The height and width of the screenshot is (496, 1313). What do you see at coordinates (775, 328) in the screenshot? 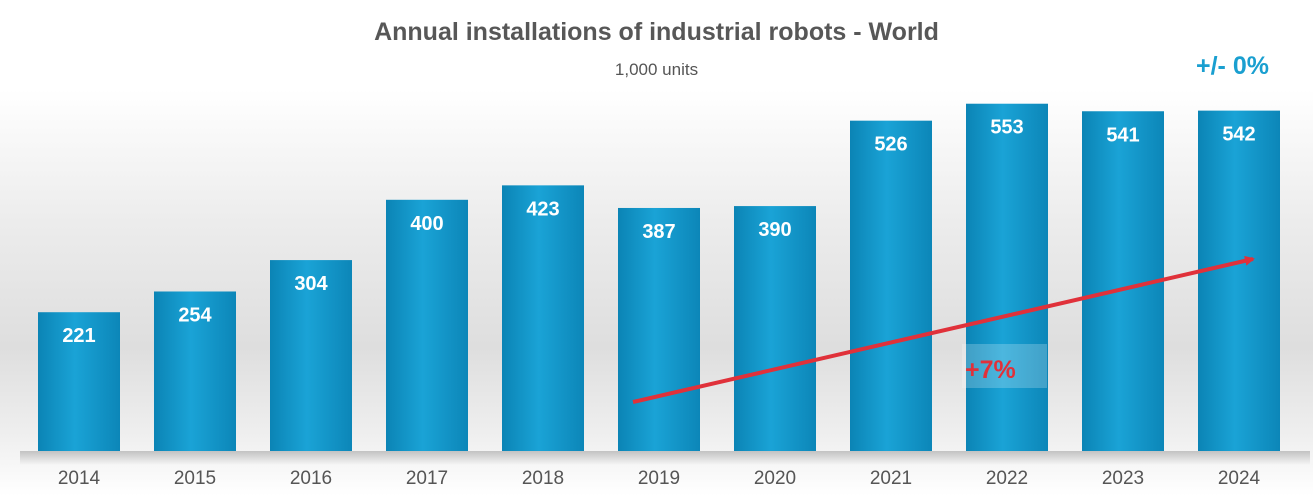
I see `bar-2020` at bounding box center [775, 328].